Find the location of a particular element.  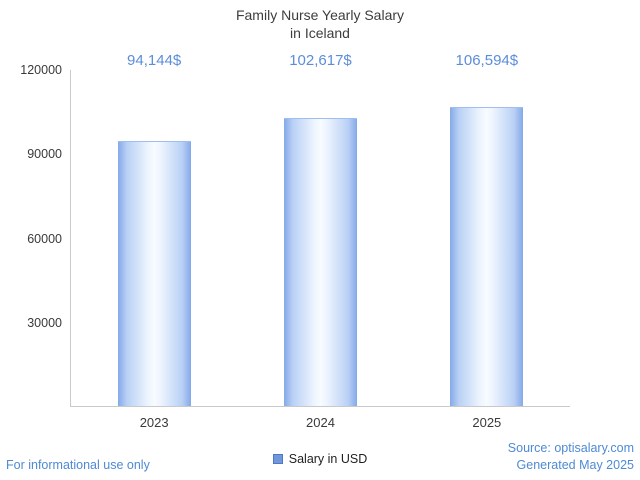

value-labels-row: 94,144$ 102,617$ 106,594$ is located at coordinates (320, 60).